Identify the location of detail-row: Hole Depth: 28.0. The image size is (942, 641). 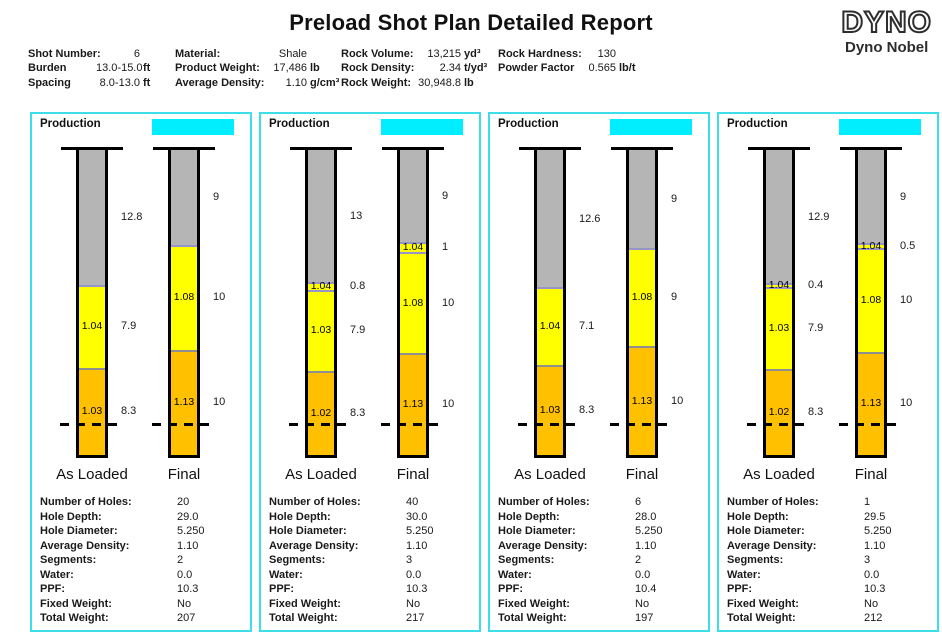
(601, 518).